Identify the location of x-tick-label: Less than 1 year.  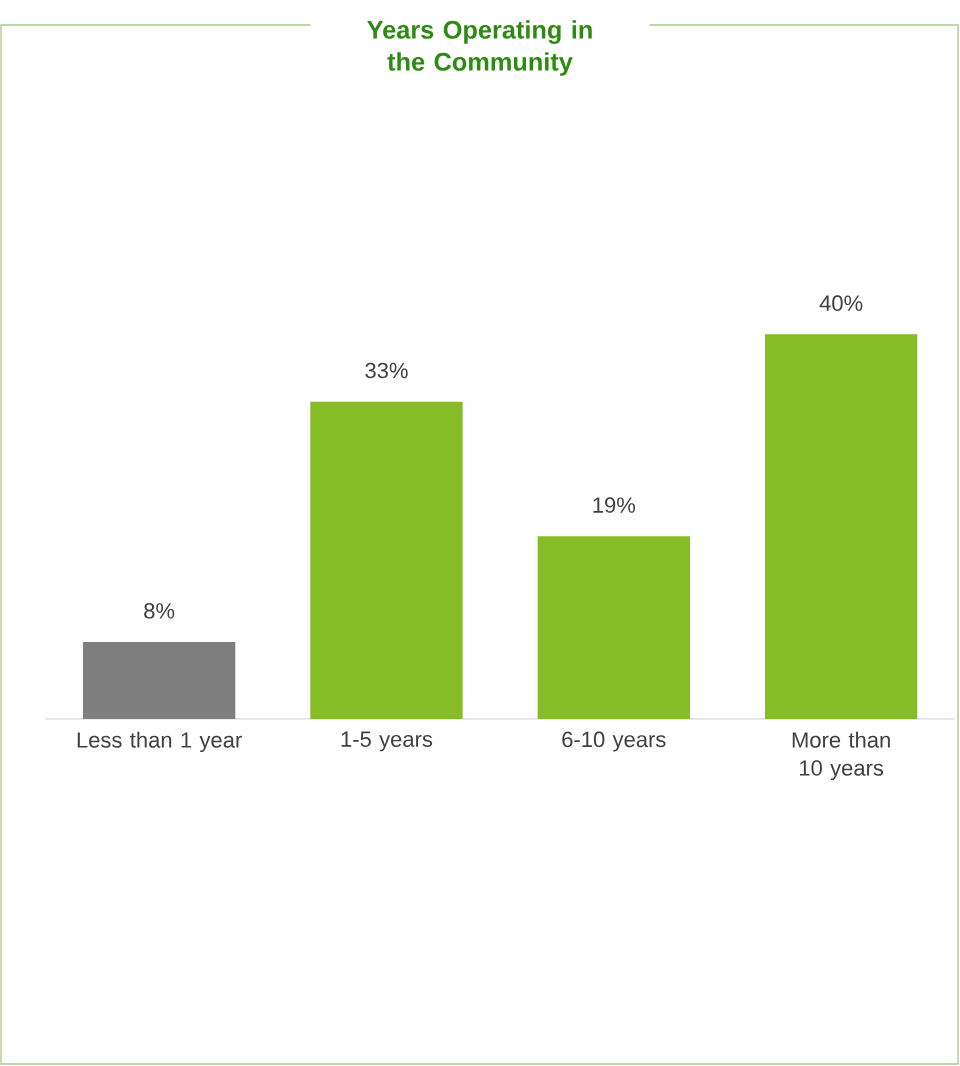
(159, 742).